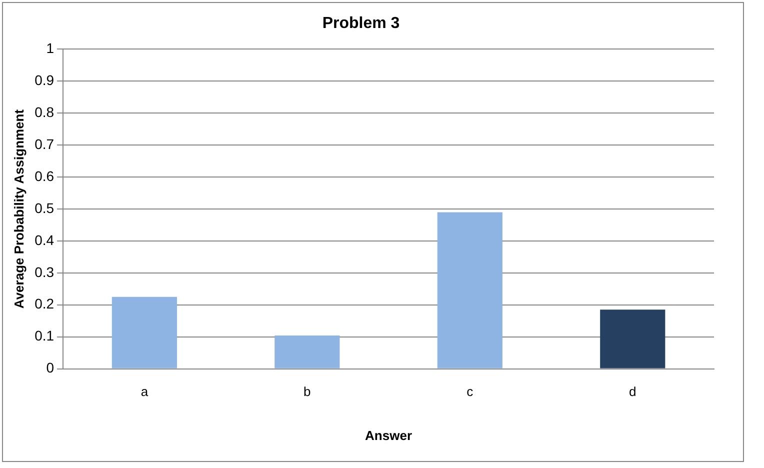  I want to click on x-tick-label: b, so click(307, 392).